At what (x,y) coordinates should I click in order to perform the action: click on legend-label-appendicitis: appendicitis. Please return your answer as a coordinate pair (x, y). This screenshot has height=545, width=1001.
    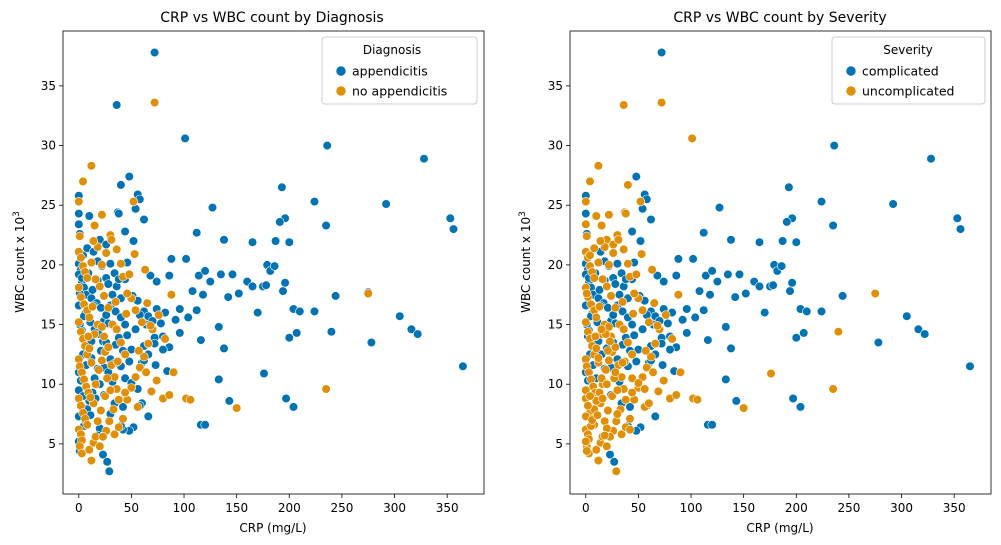
    Looking at the image, I should click on (390, 71).